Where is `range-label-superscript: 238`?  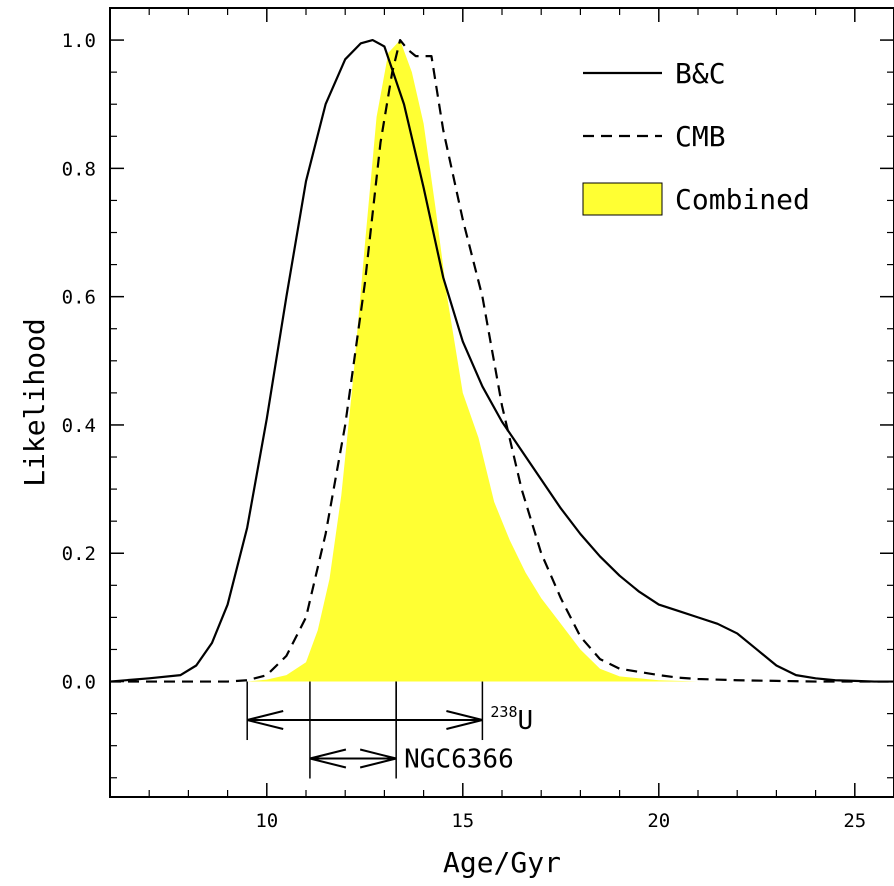 range-label-superscript: 238 is located at coordinates (503, 712).